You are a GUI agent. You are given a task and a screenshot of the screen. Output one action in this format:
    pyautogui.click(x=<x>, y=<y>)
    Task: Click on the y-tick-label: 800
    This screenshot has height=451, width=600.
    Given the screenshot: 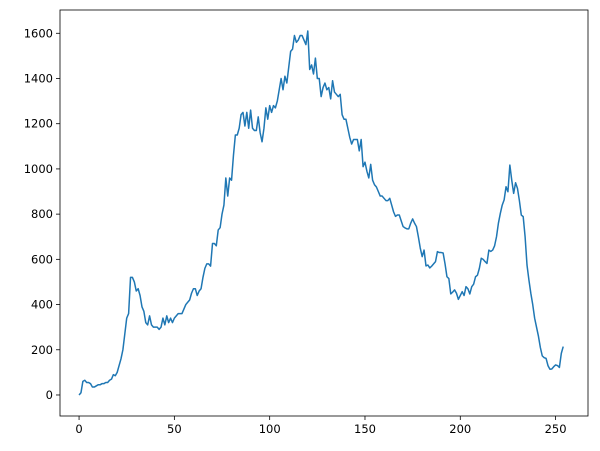 What is the action you would take?
    pyautogui.click(x=42, y=214)
    